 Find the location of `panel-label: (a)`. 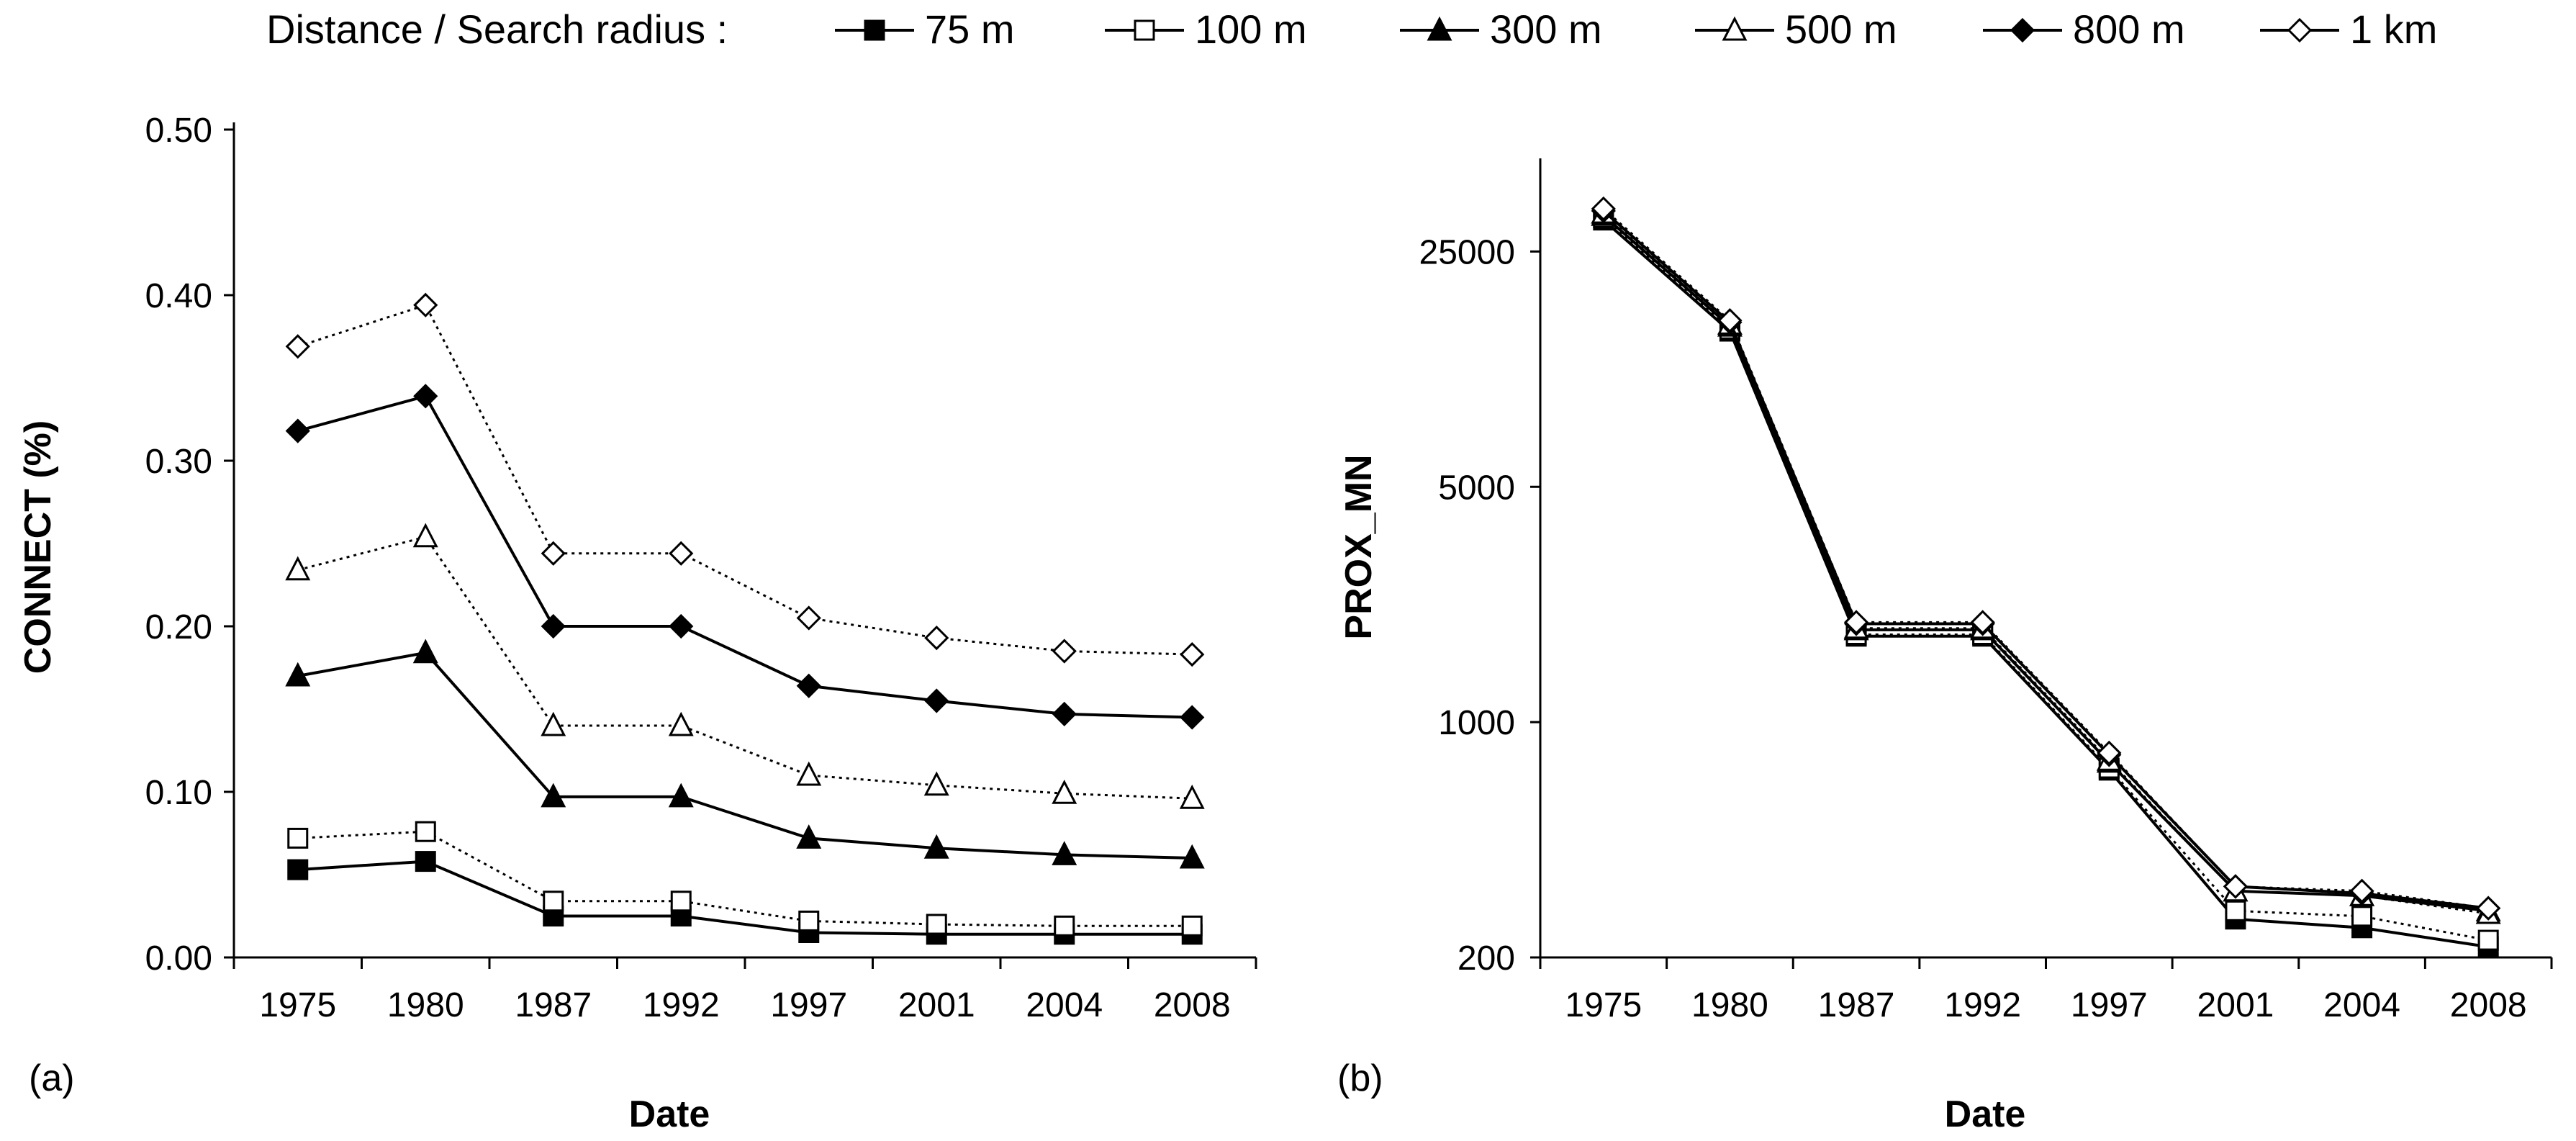

panel-label: (a) is located at coordinates (52, 1078).